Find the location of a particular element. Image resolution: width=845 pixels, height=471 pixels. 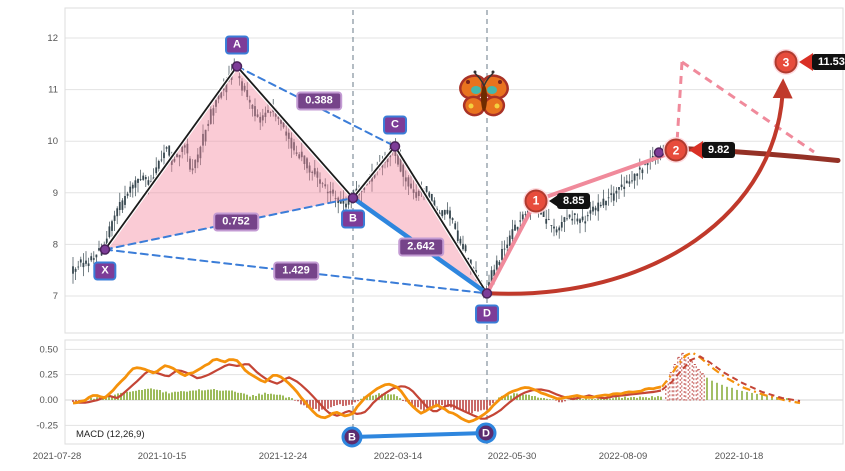

macd-axis-tick: 0.25 is located at coordinates (49, 375).